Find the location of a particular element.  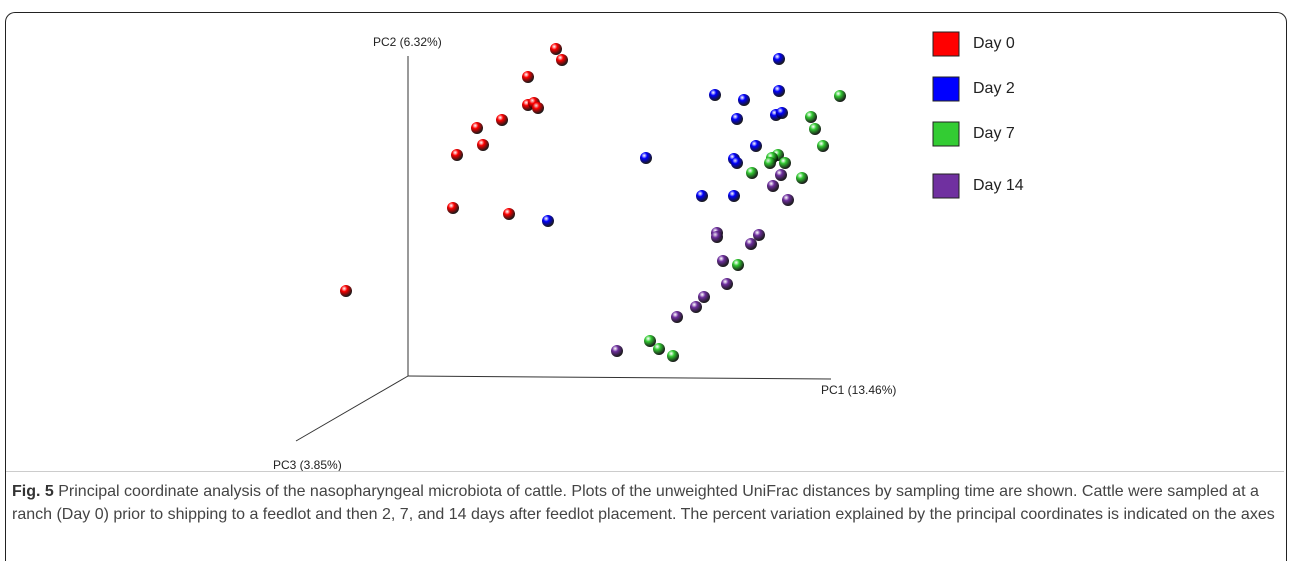

legend-label: Day 2 is located at coordinates (994, 88).